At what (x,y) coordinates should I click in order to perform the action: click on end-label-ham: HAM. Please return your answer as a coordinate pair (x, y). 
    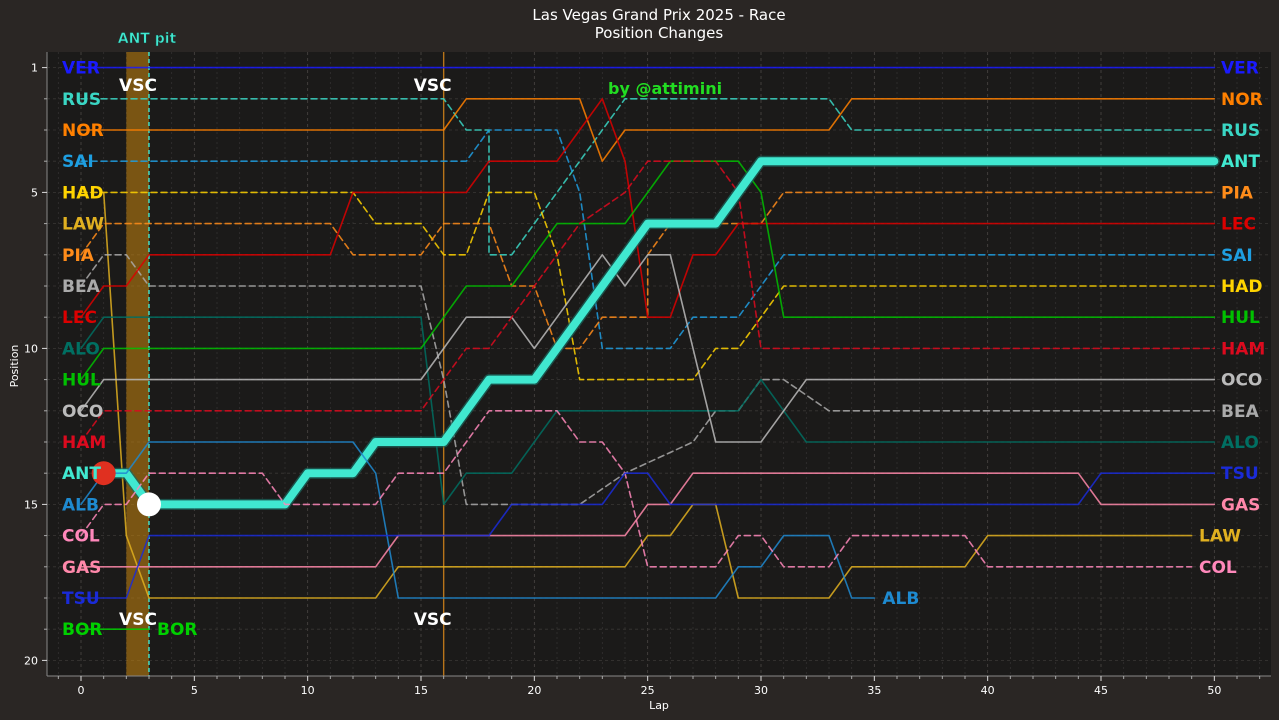
    Looking at the image, I should click on (1243, 349).